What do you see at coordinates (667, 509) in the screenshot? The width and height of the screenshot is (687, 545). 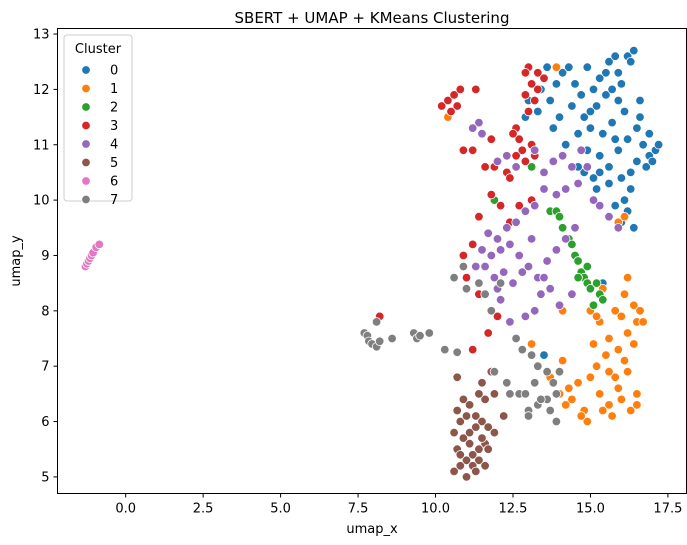 I see `x-tick-label: 17.5` at bounding box center [667, 509].